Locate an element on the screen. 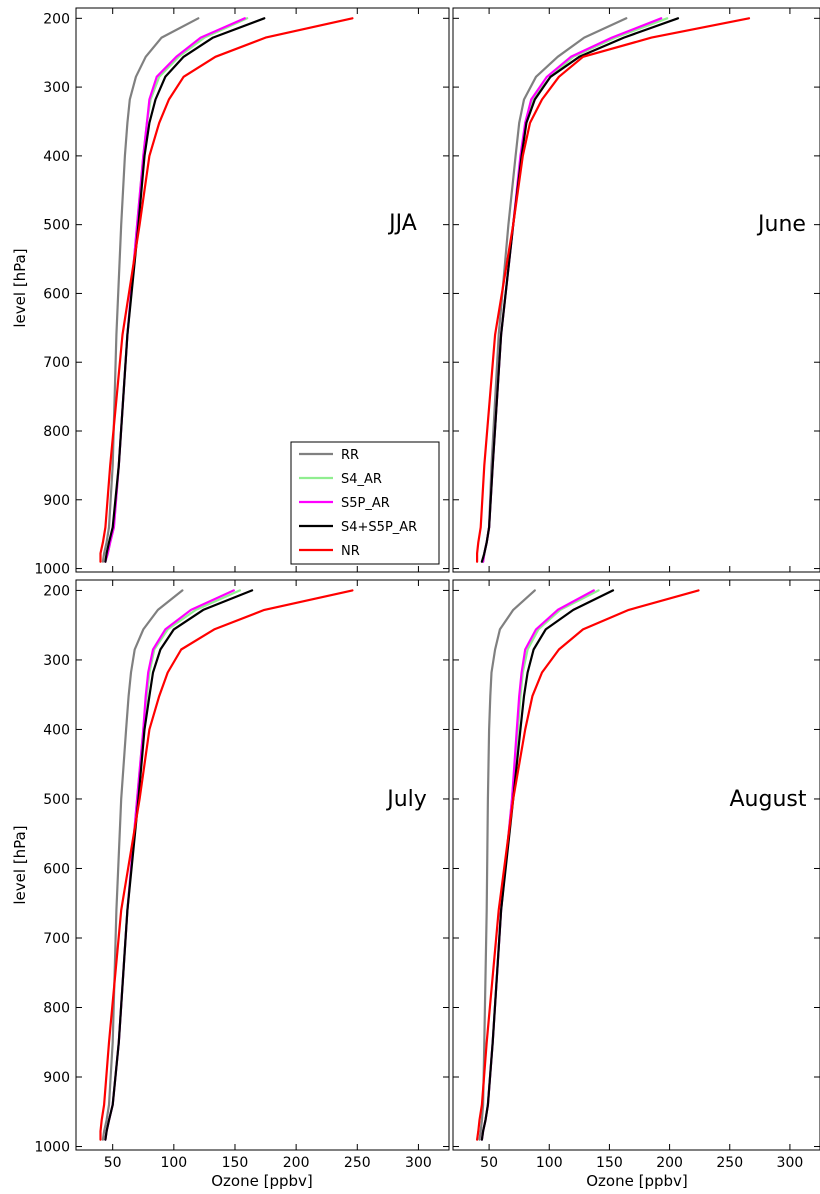 The image size is (820, 1194). legend-entry: S5P_AR is located at coordinates (365, 503).